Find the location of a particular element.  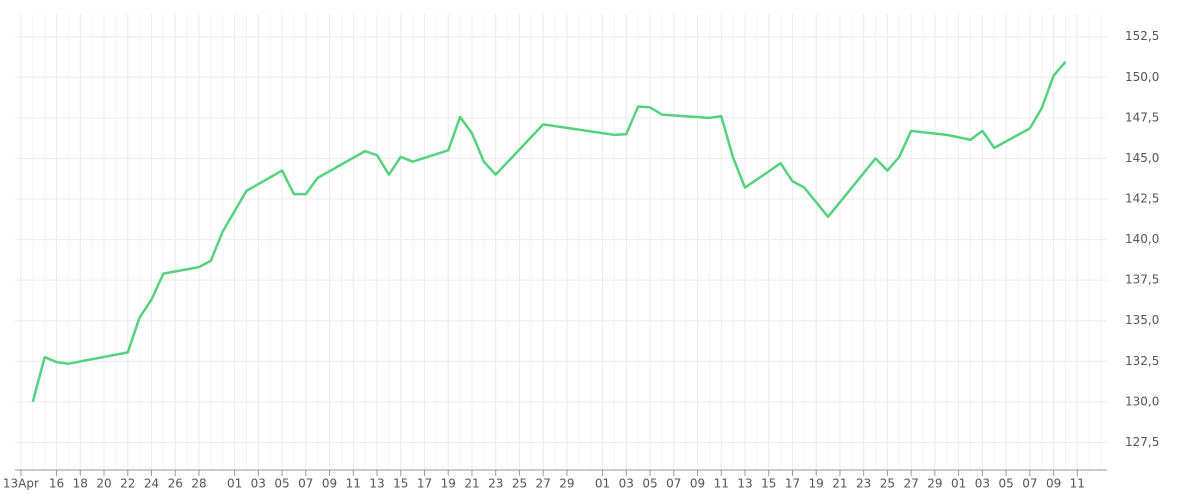

y-tick-label: 152,5 is located at coordinates (1142, 36).